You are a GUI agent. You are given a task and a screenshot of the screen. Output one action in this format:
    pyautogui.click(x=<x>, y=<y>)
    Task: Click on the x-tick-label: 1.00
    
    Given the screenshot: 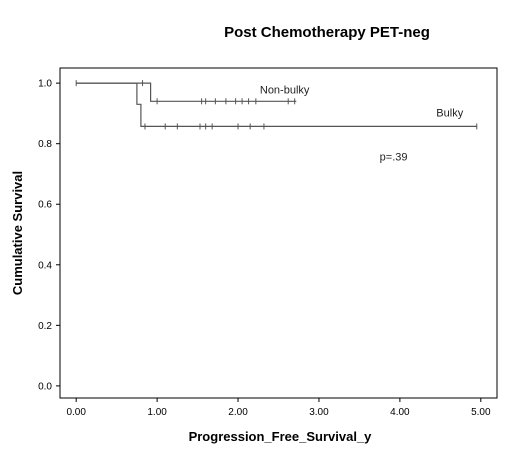 What is the action you would take?
    pyautogui.click(x=157, y=412)
    